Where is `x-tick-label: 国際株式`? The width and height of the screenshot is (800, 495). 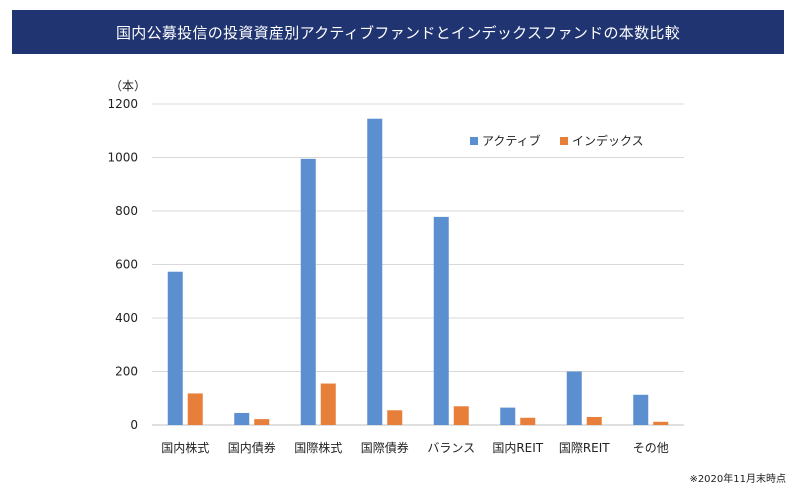
x-tick-label: 国際株式 is located at coordinates (318, 447).